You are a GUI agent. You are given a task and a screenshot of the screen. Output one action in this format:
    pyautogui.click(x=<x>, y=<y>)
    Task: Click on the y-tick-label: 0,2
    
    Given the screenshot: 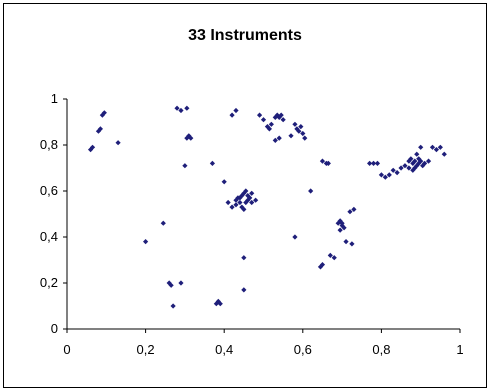 What is the action you would take?
    pyautogui.click(x=49, y=282)
    